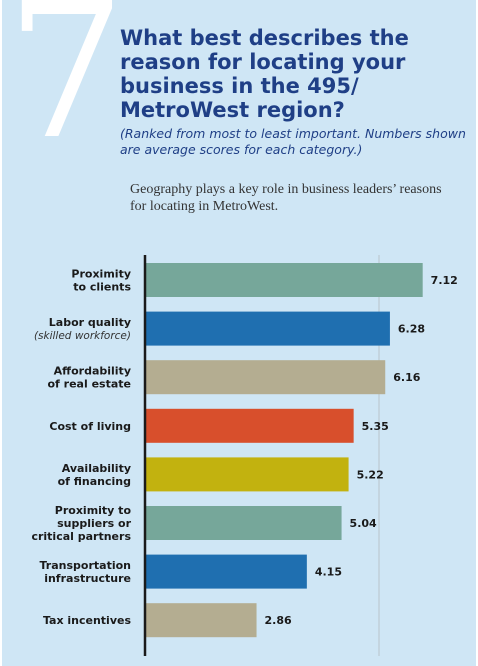 Image resolution: width=478 pixels, height=666 pixels. What do you see at coordinates (87, 578) in the screenshot?
I see `category-label: infrastructure` at bounding box center [87, 578].